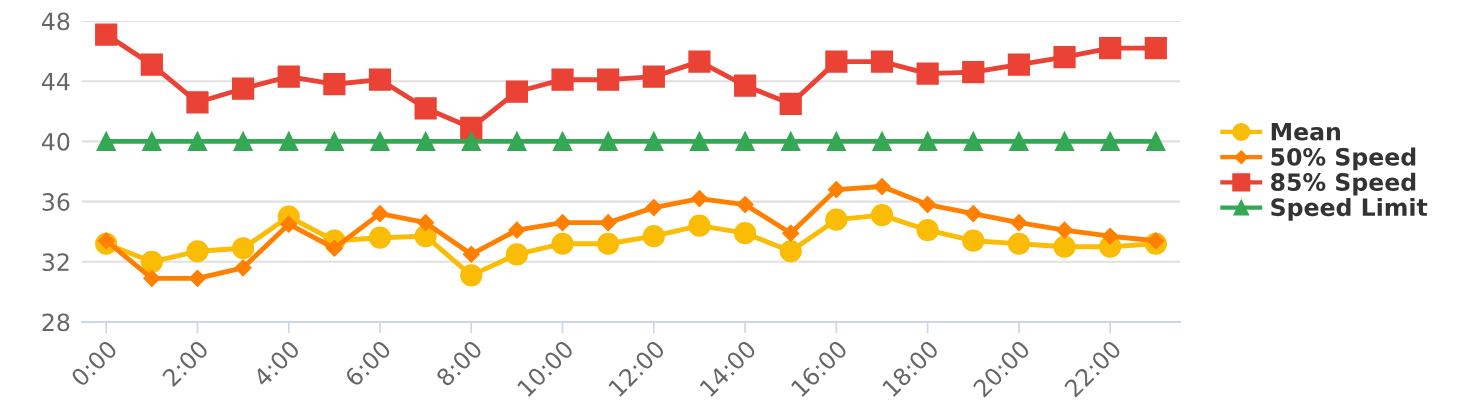 This screenshot has height=420, width=1472. Describe the element at coordinates (1343, 159) in the screenshot. I see `legend-label: 50% Speed` at that location.